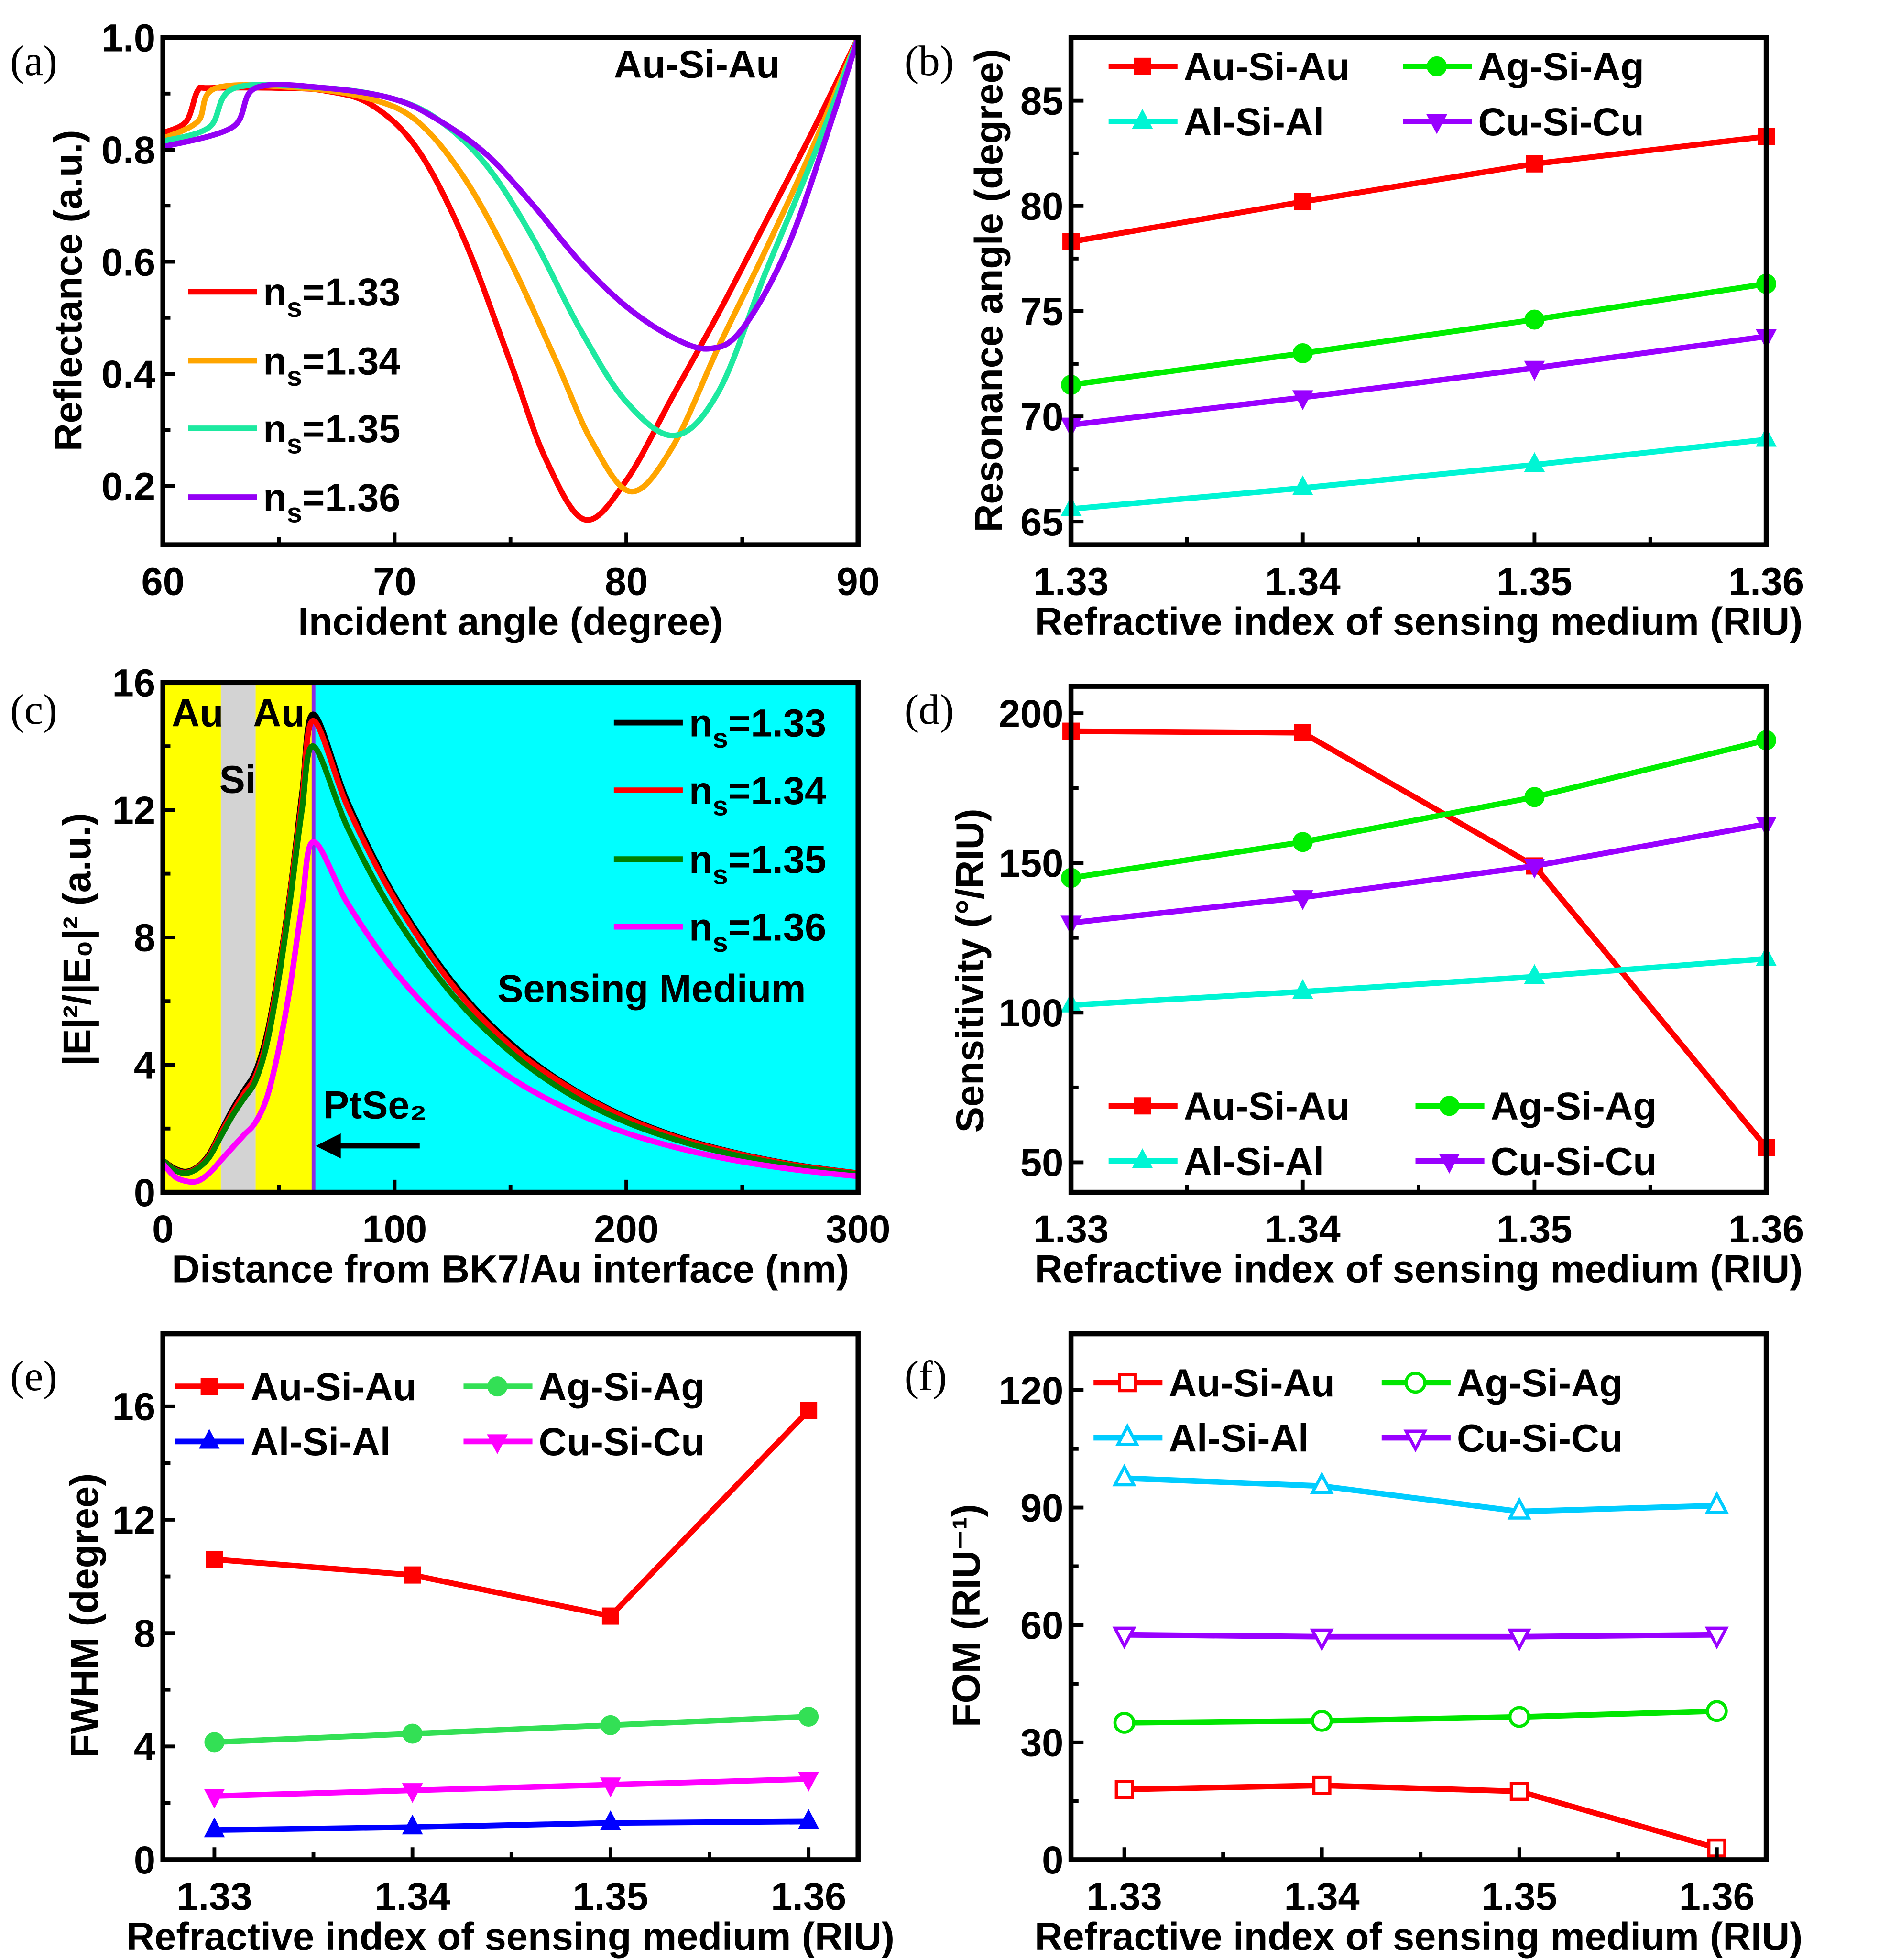  Describe the element at coordinates (989, 290) in the screenshot. I see `y-axis-label: Resonance angle (degree)` at that location.